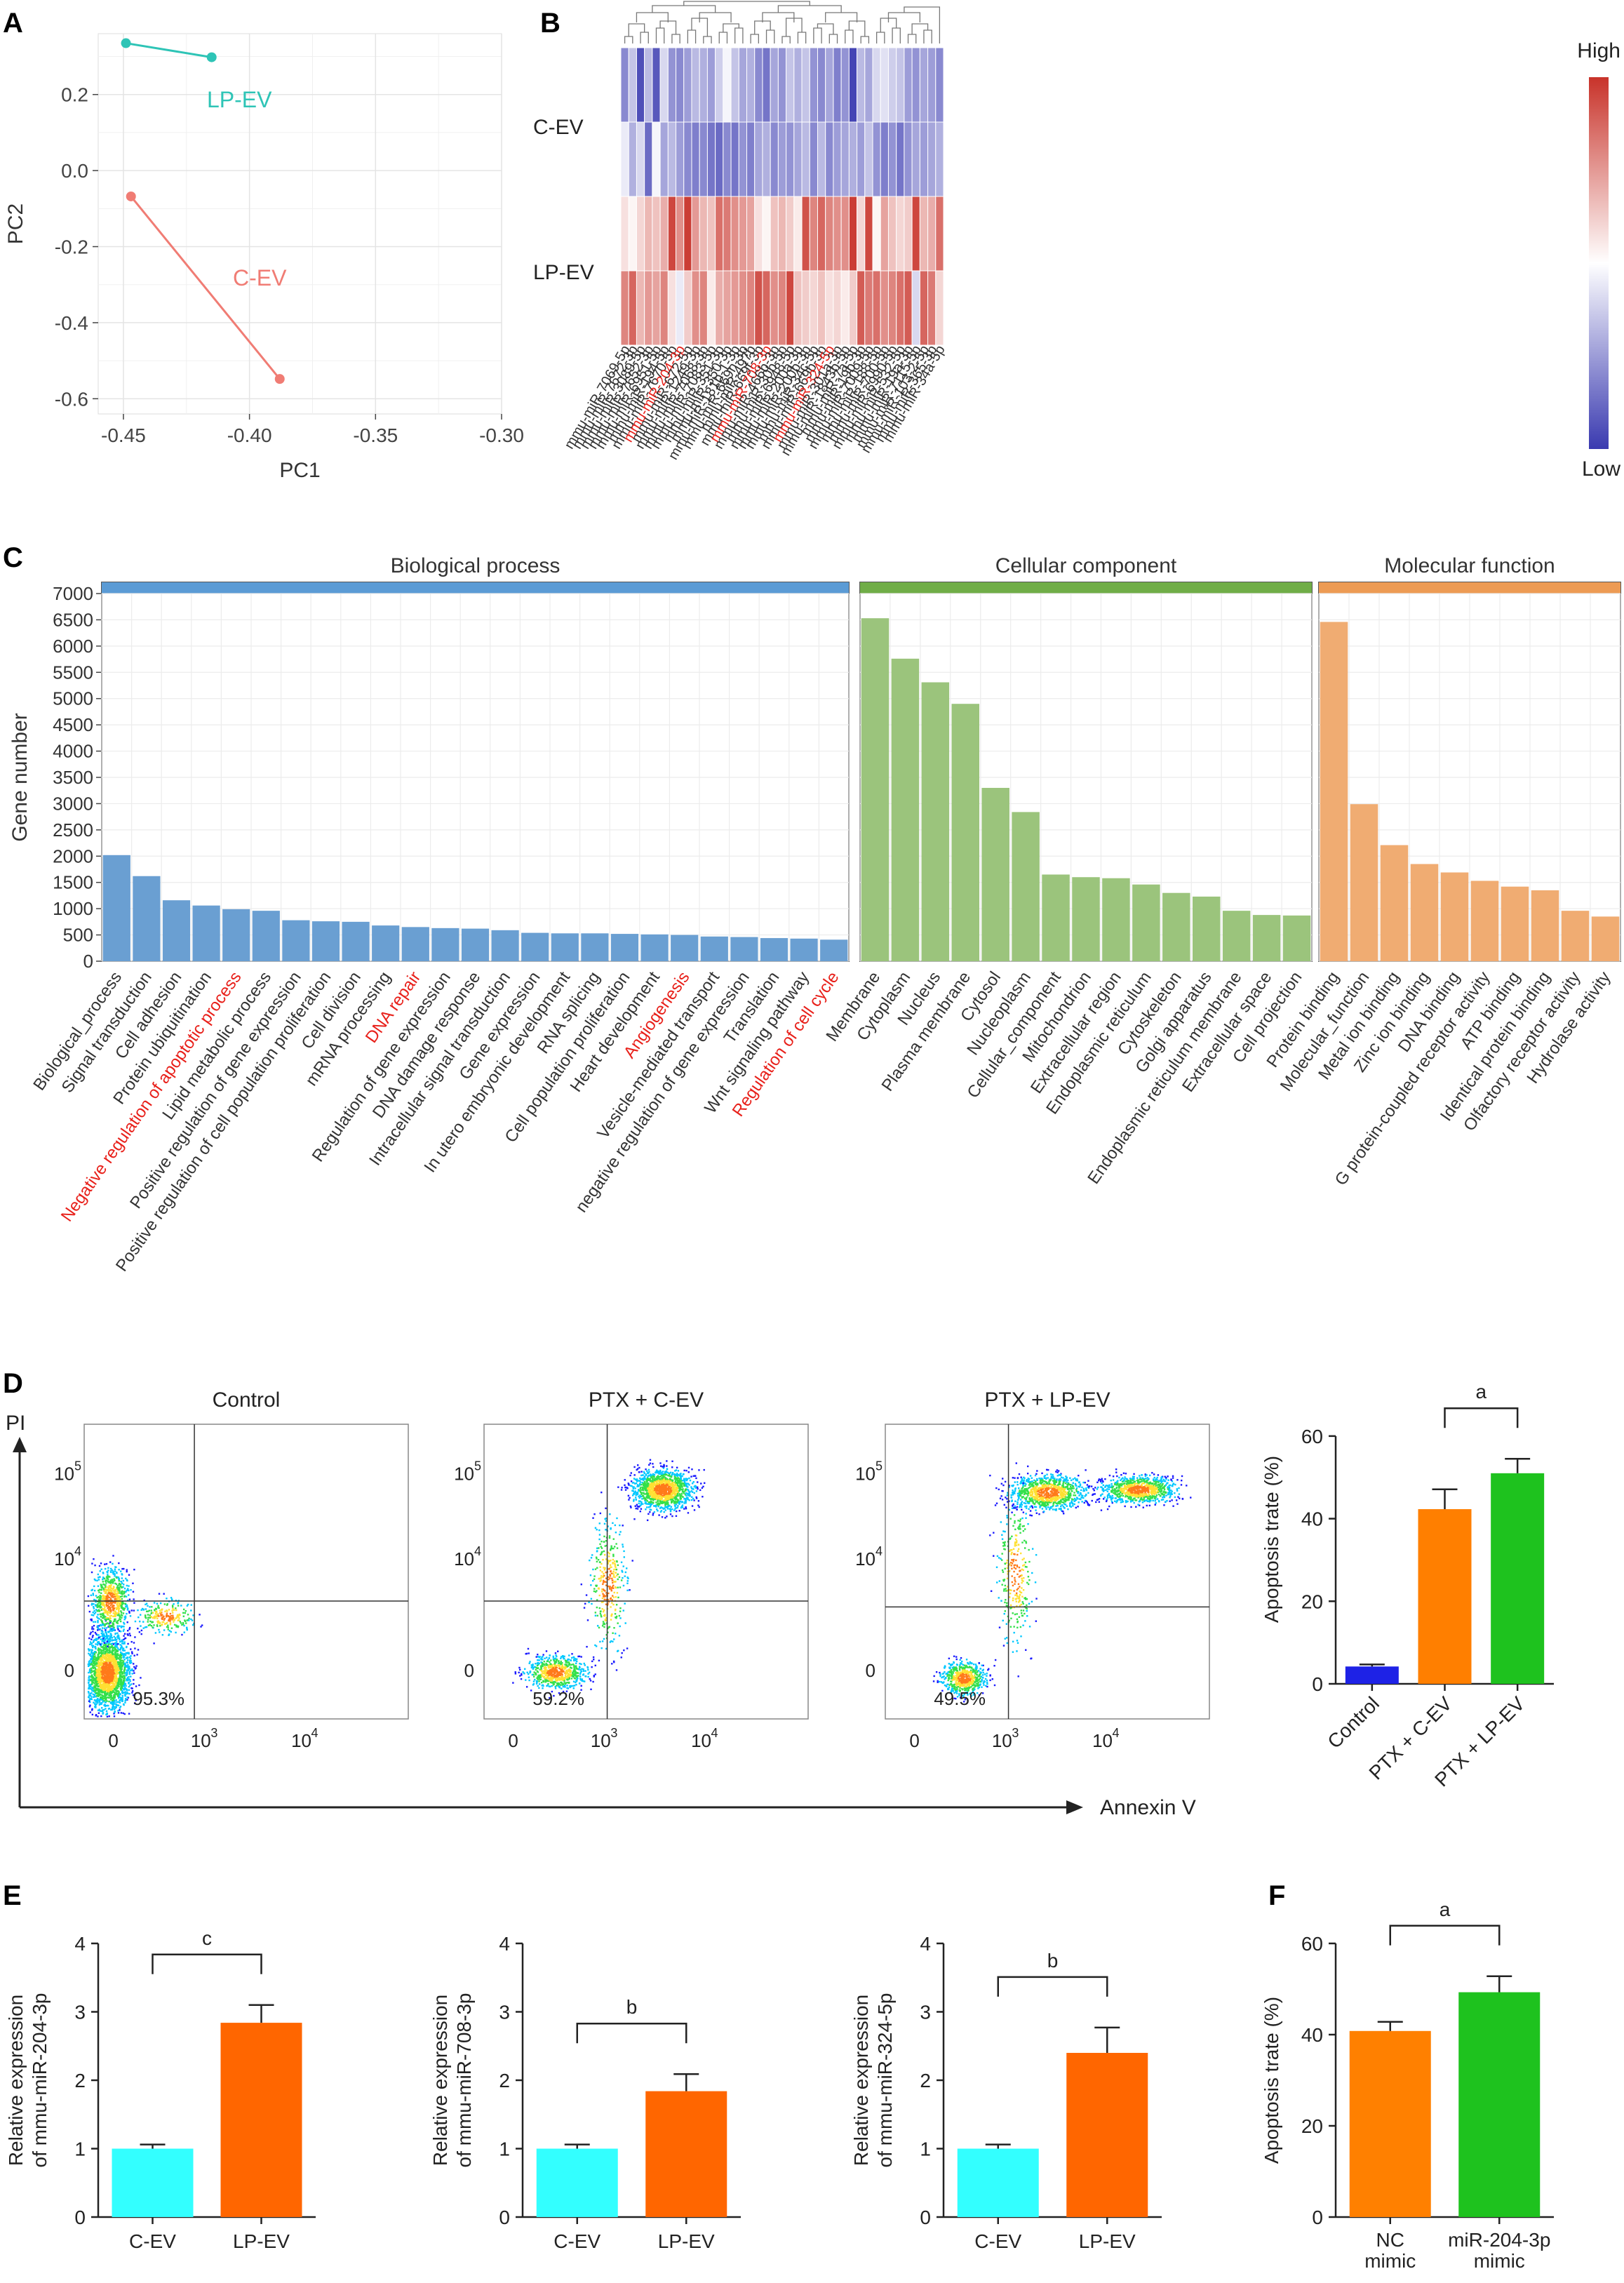 This screenshot has width=1624, height=2283. Describe the element at coordinates (73, 593) in the screenshot. I see `y-tick-label: 7000` at that location.